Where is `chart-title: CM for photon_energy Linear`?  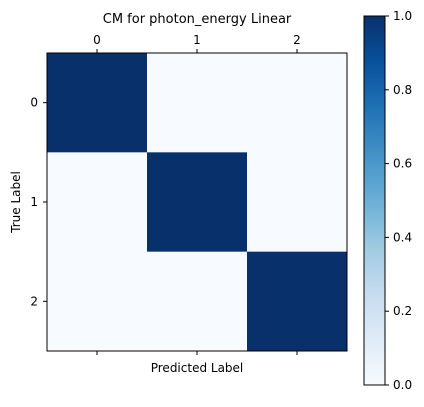 chart-title: CM for photon_energy Linear is located at coordinates (197, 19).